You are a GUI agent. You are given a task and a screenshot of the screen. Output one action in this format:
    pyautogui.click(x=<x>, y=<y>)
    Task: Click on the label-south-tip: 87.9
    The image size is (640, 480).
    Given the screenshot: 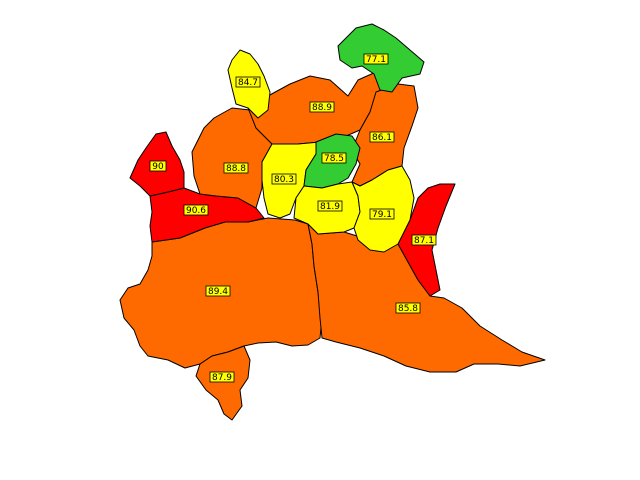 What is the action you would take?
    pyautogui.click(x=222, y=377)
    